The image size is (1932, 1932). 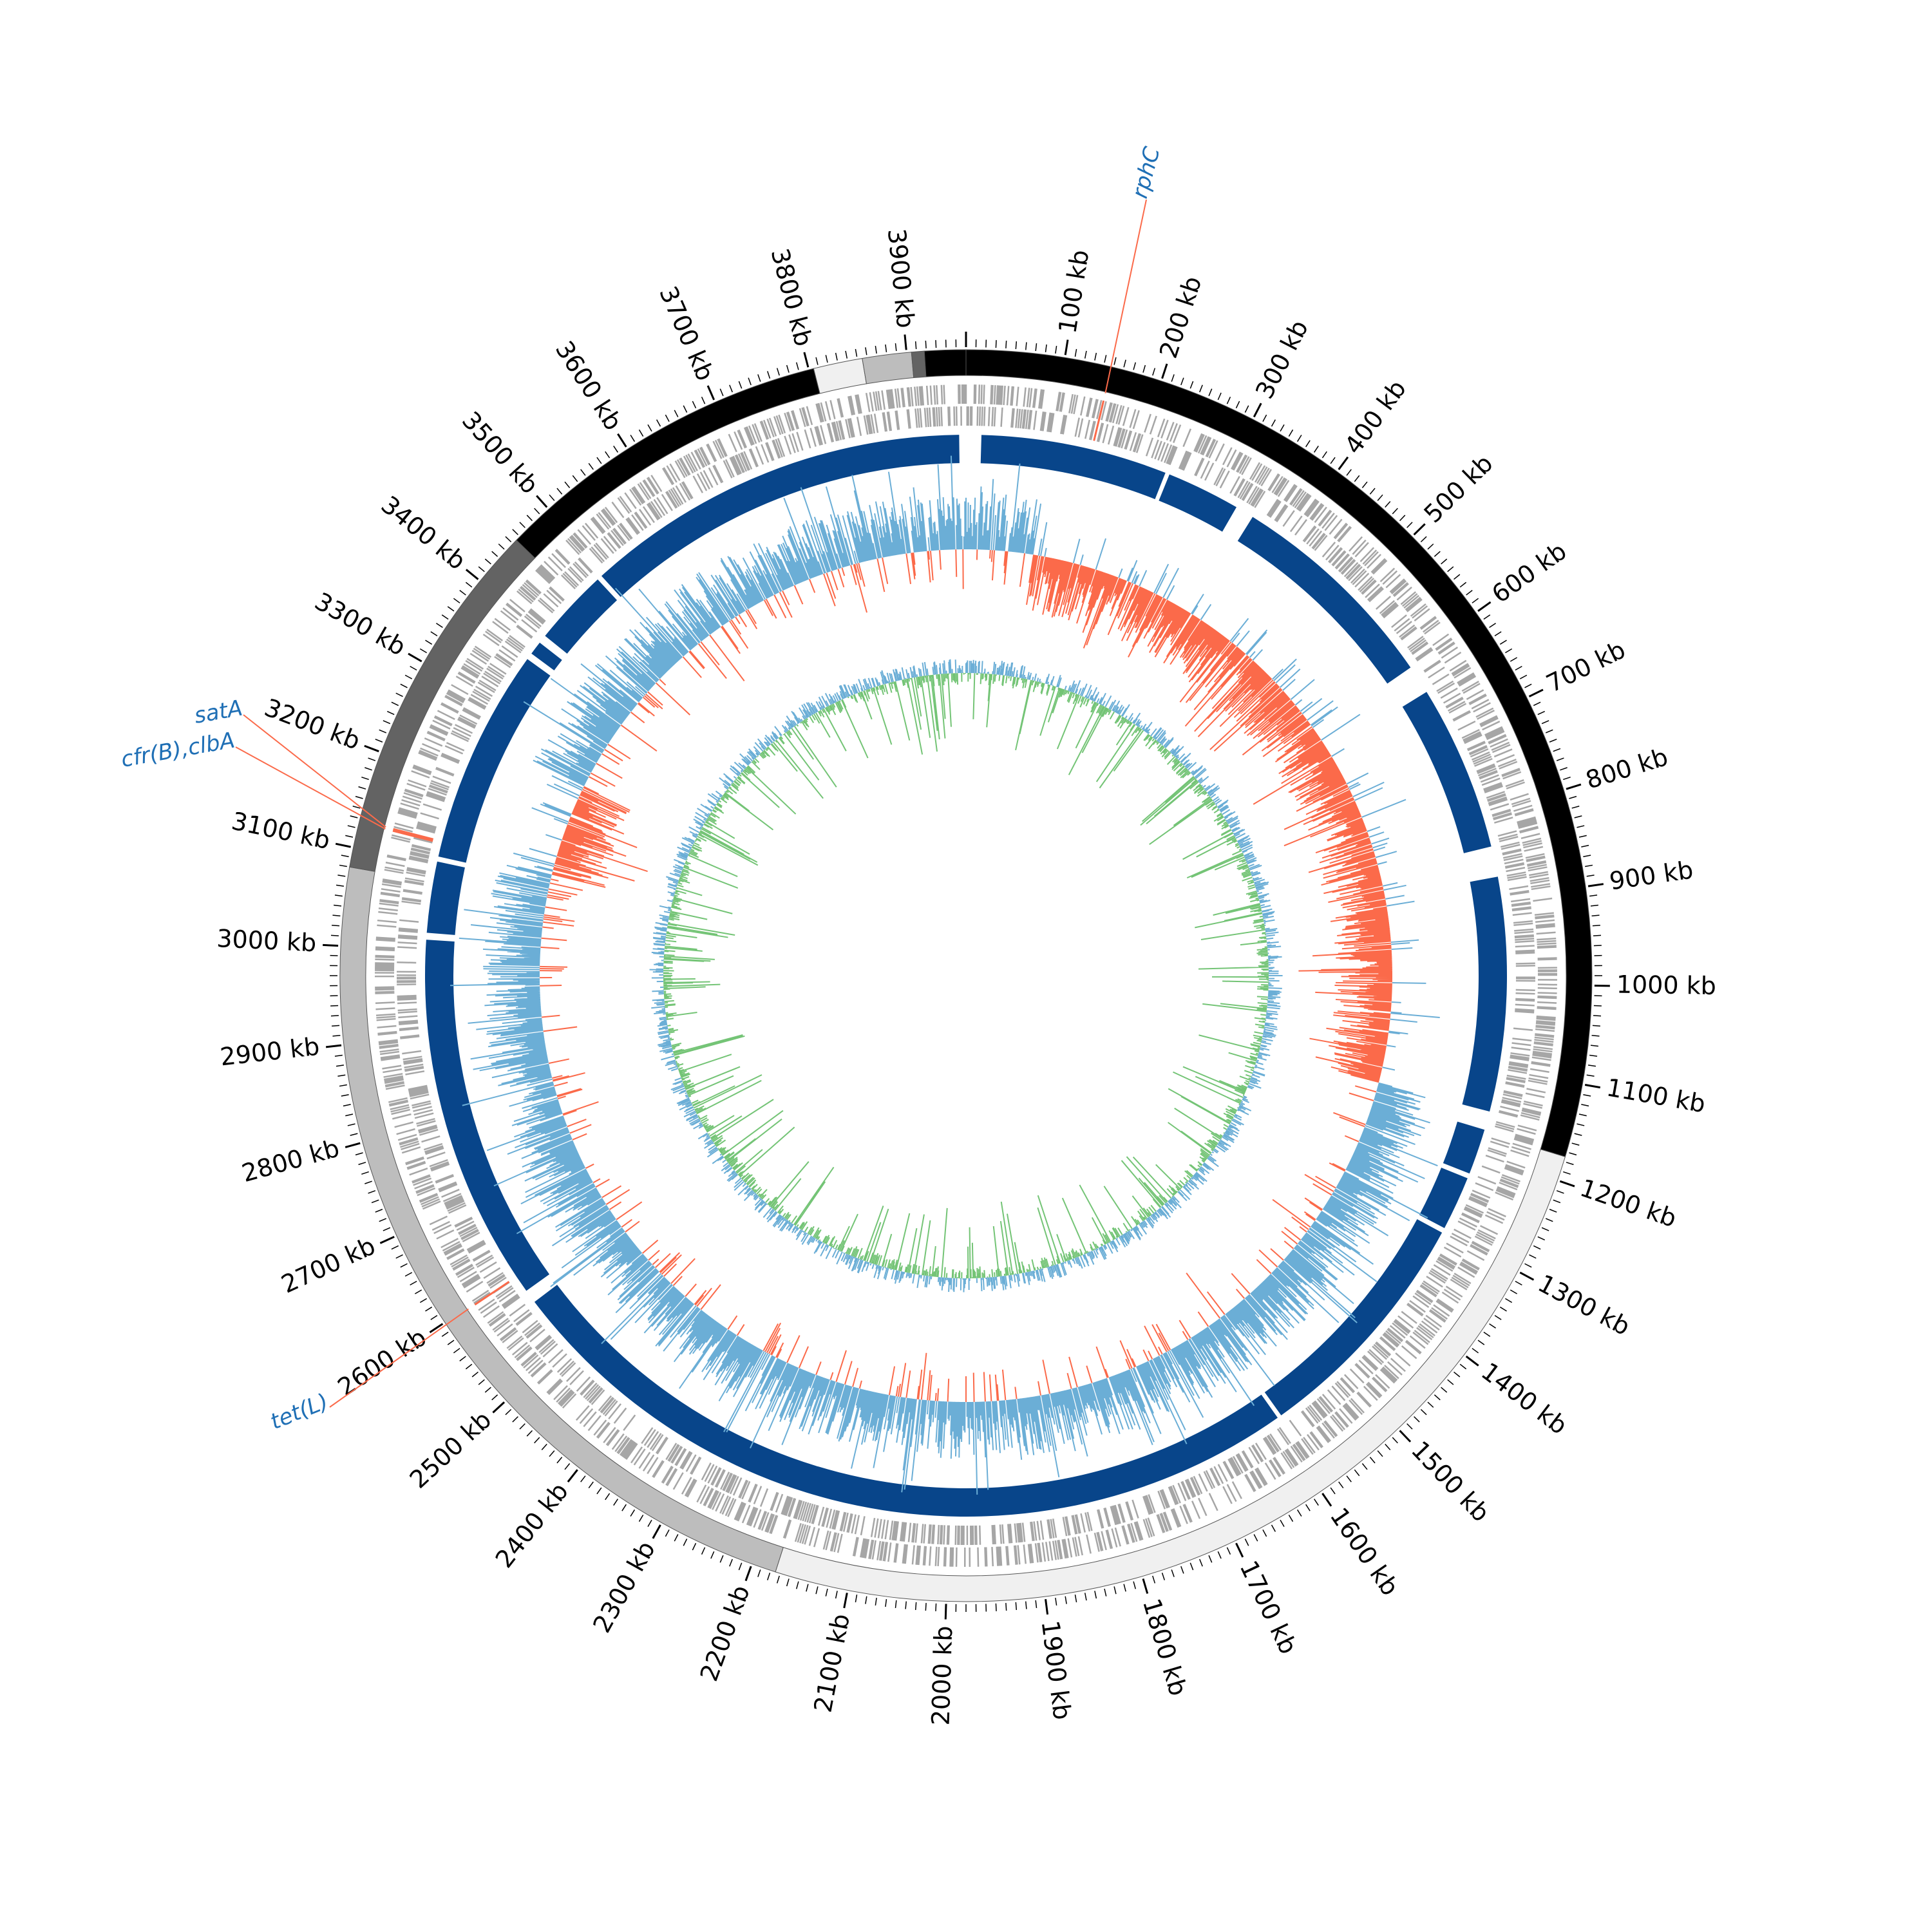 I want to click on tick-label: 3200 kb, so click(x=312, y=724).